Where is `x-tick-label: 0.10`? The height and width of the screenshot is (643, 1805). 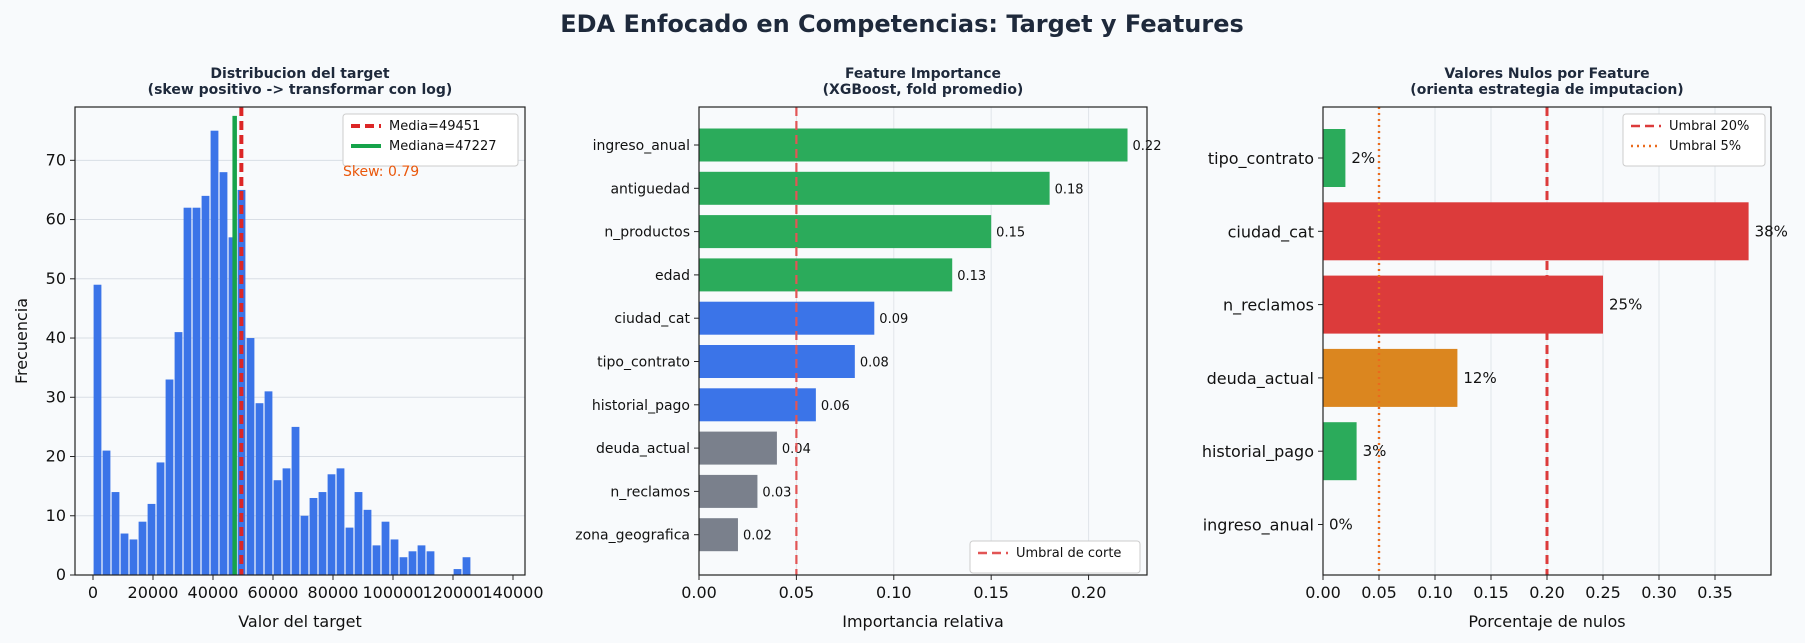 x-tick-label: 0.10 is located at coordinates (1435, 592).